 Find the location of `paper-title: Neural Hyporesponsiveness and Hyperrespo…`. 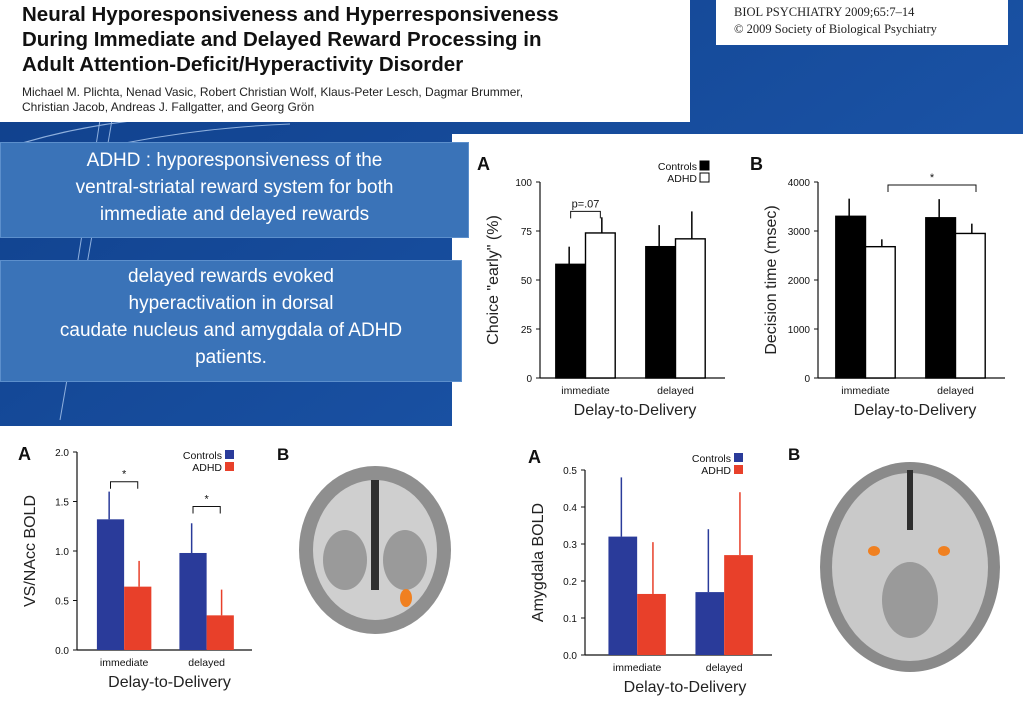

paper-title: Neural Hyporesponsiveness and Hyperrespo… is located at coordinates (354, 39).